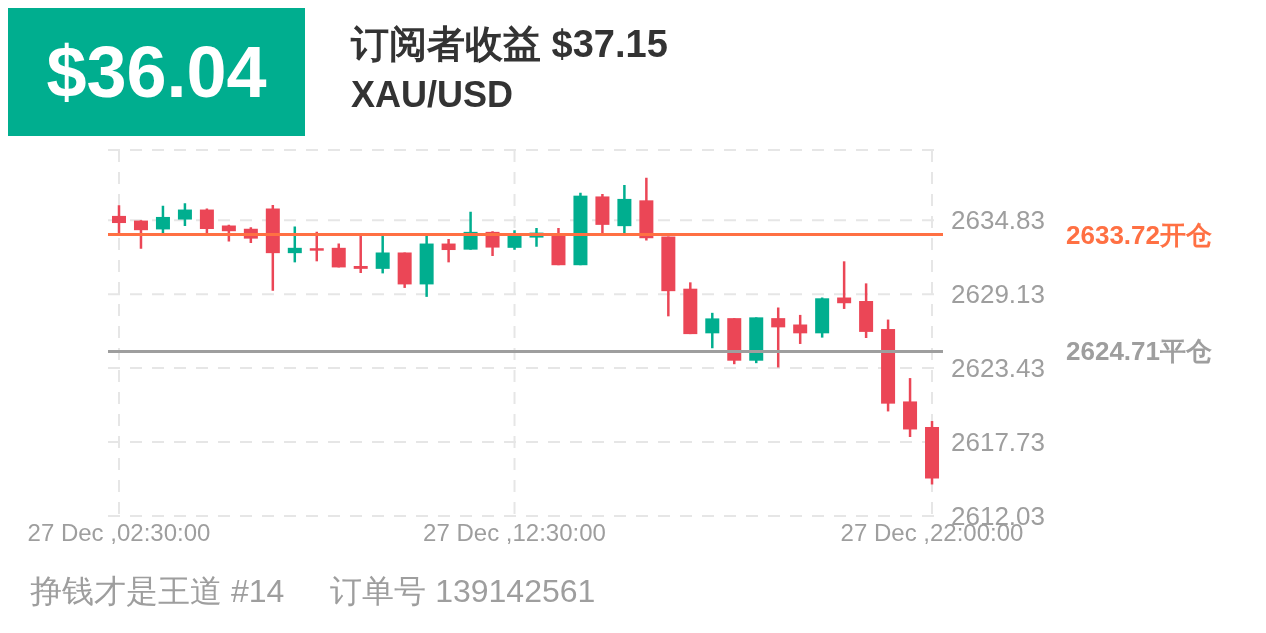 Image resolution: width=1266 pixels, height=633 pixels. I want to click on text: $36.04, so click(156, 72).